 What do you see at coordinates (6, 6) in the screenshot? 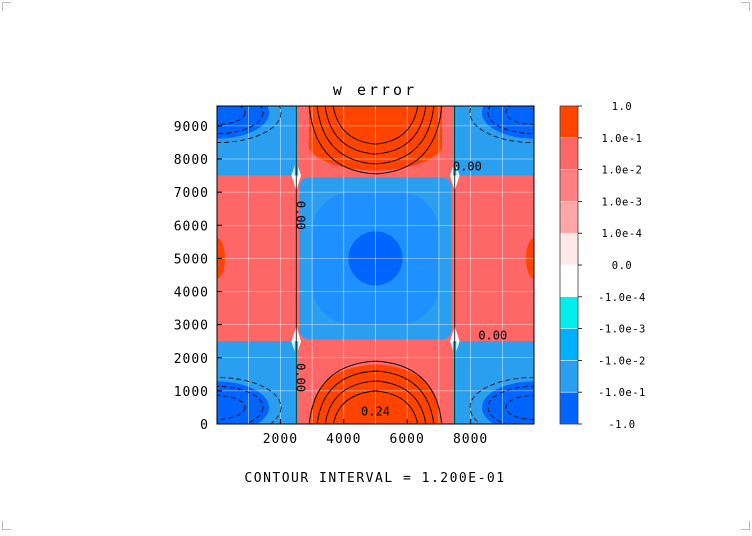
I see `crop-mark-top-left` at bounding box center [6, 6].